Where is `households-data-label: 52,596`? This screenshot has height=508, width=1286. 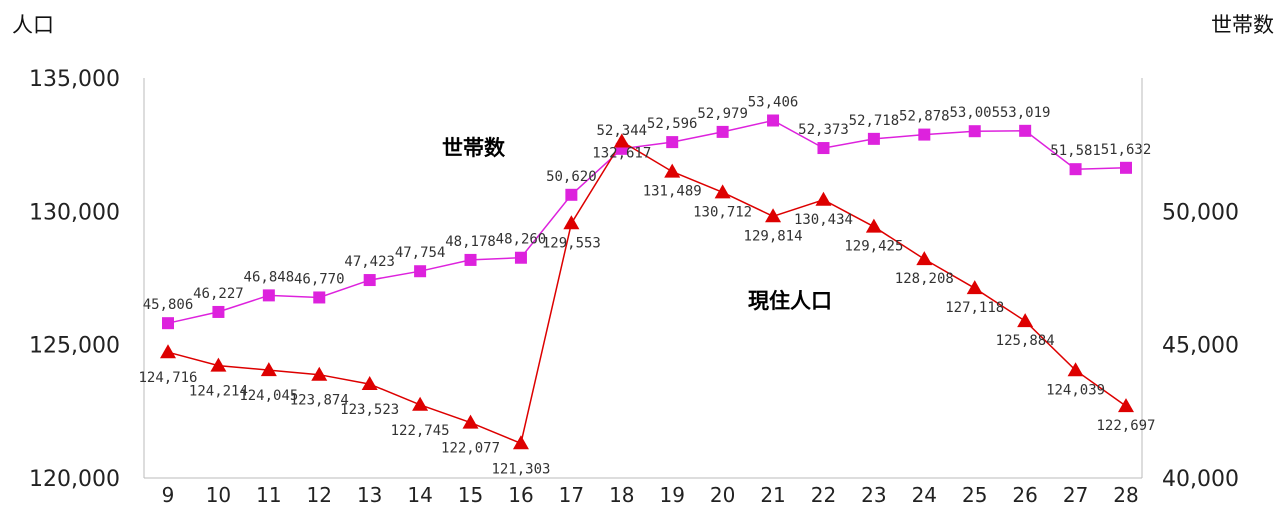
households-data-label: 52,596 is located at coordinates (672, 124).